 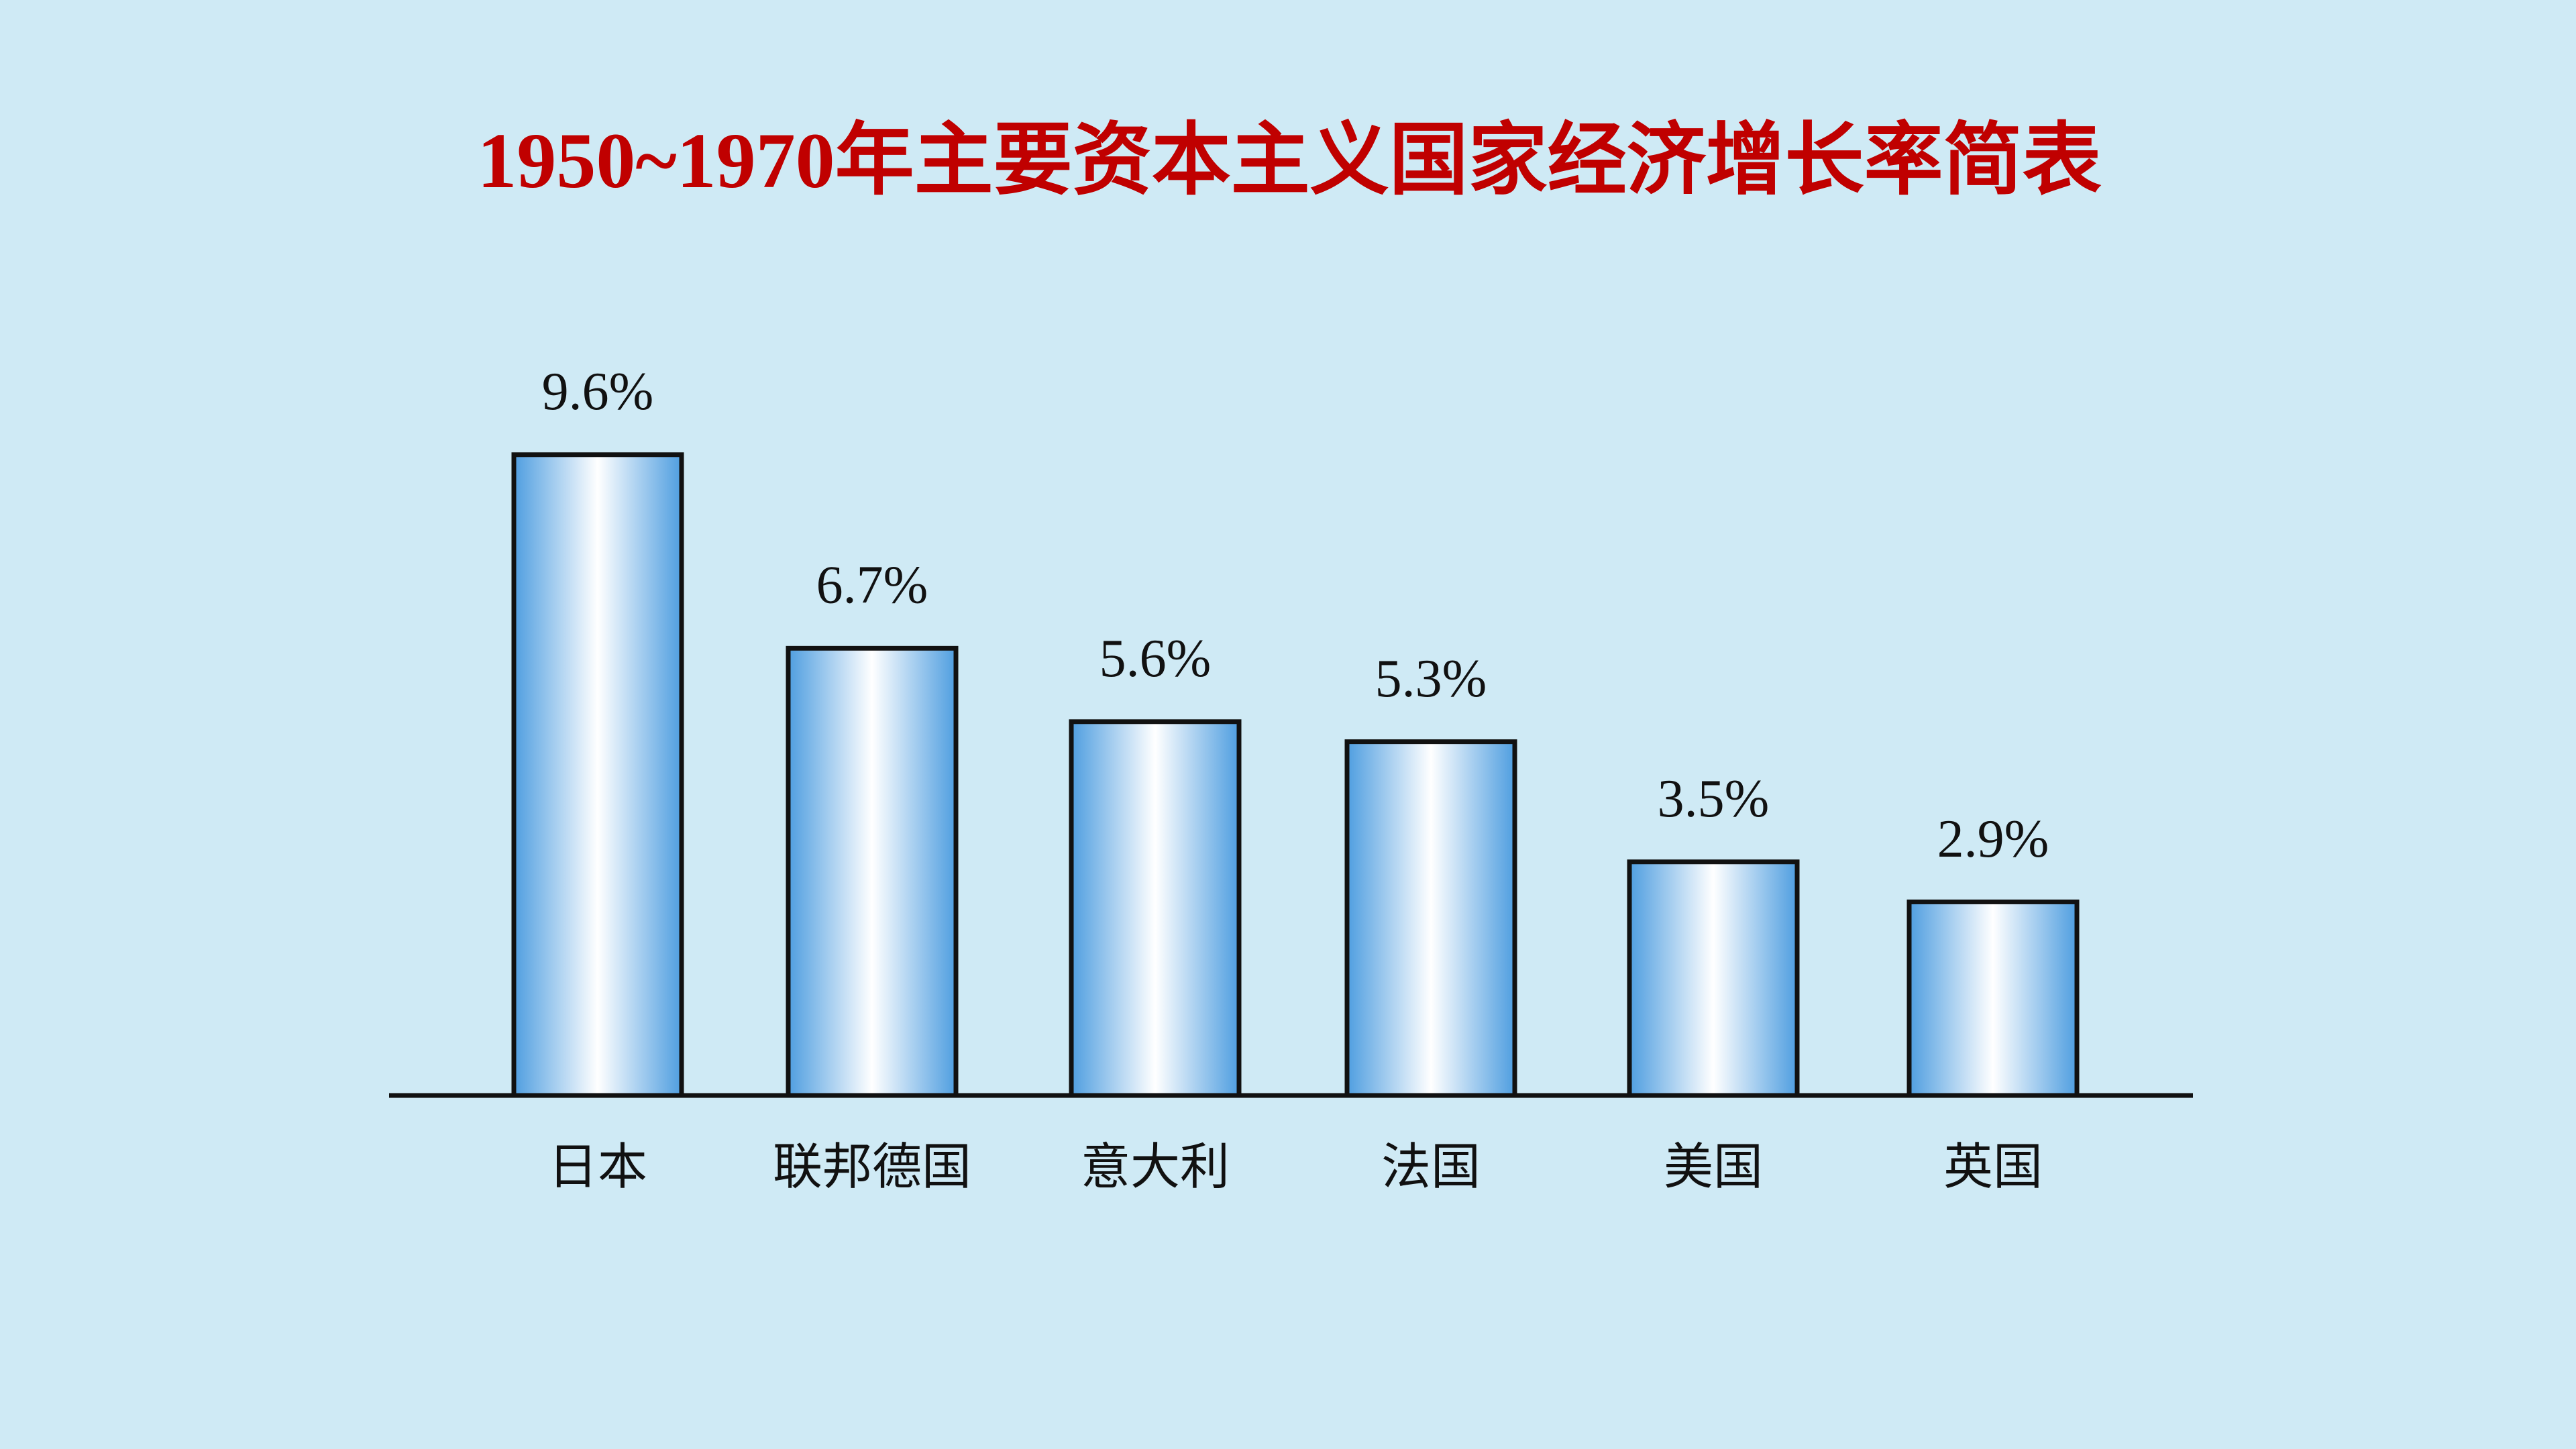 I want to click on chart-title: 1950~1970年主要资本主义国家经济增长率简表, so click(x=1289, y=161).